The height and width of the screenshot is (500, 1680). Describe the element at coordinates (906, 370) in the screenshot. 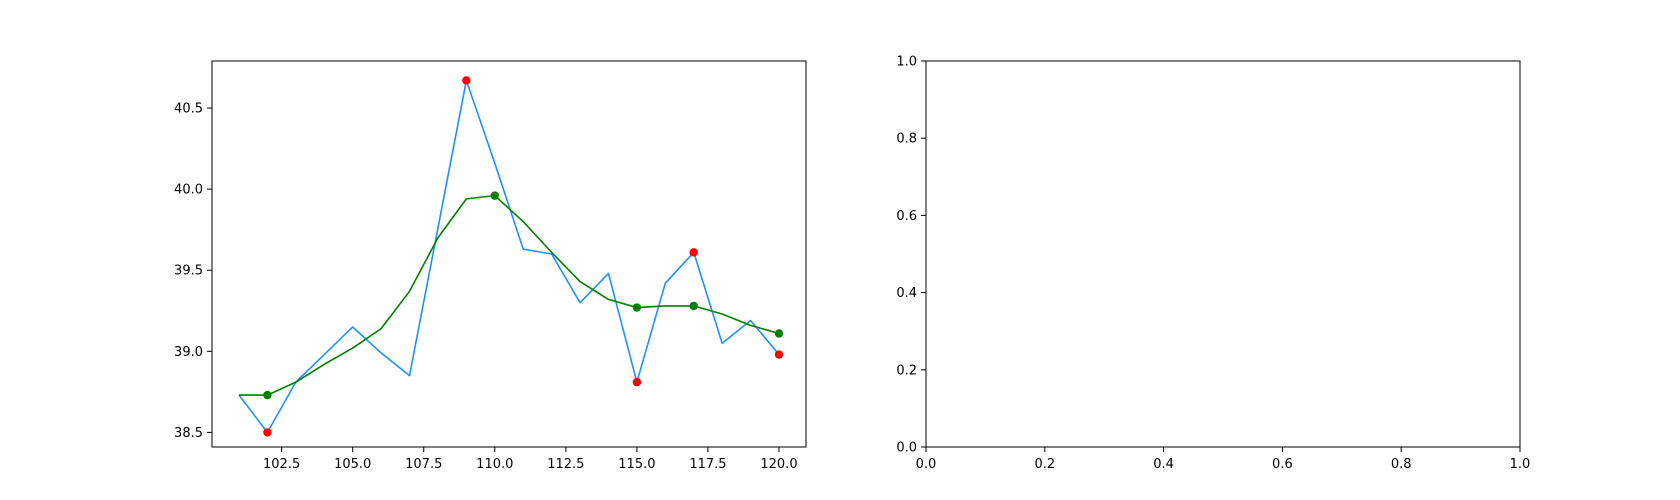

I see `y-tick-label: 0.2` at that location.